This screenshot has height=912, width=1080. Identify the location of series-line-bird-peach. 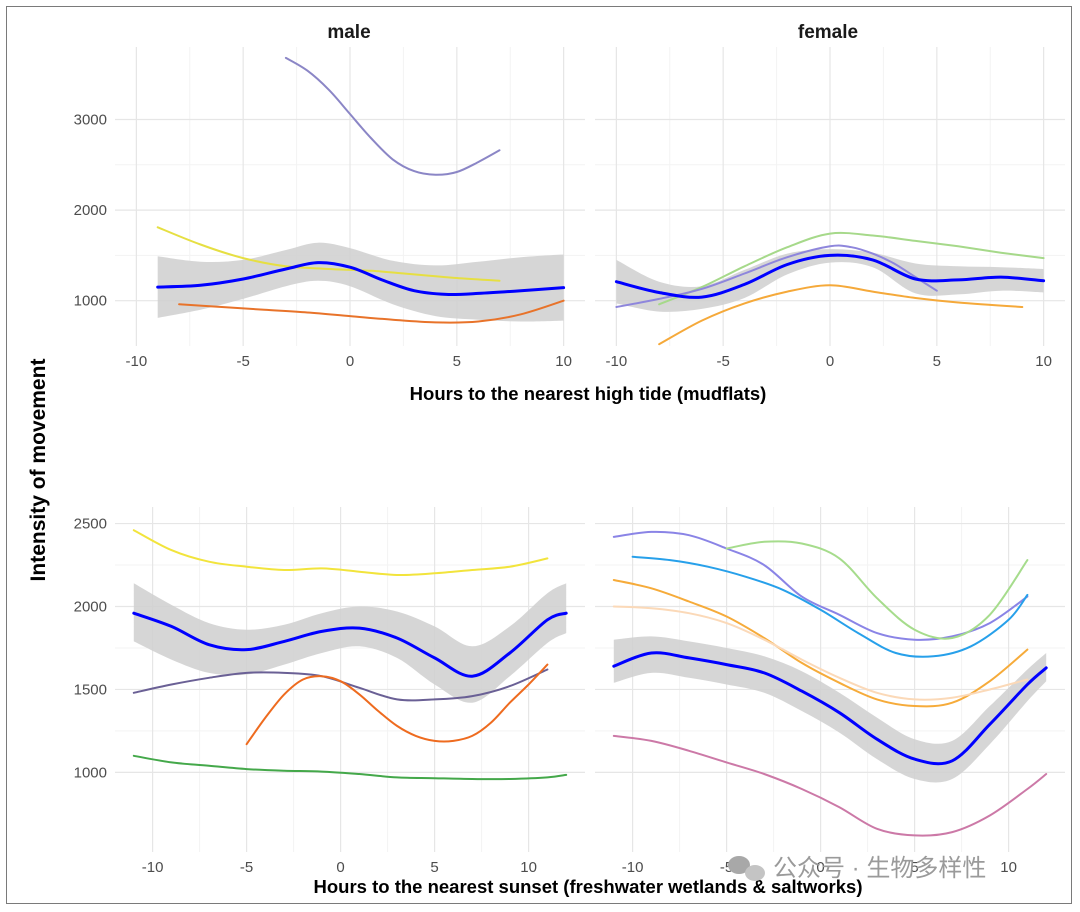
(820, 653).